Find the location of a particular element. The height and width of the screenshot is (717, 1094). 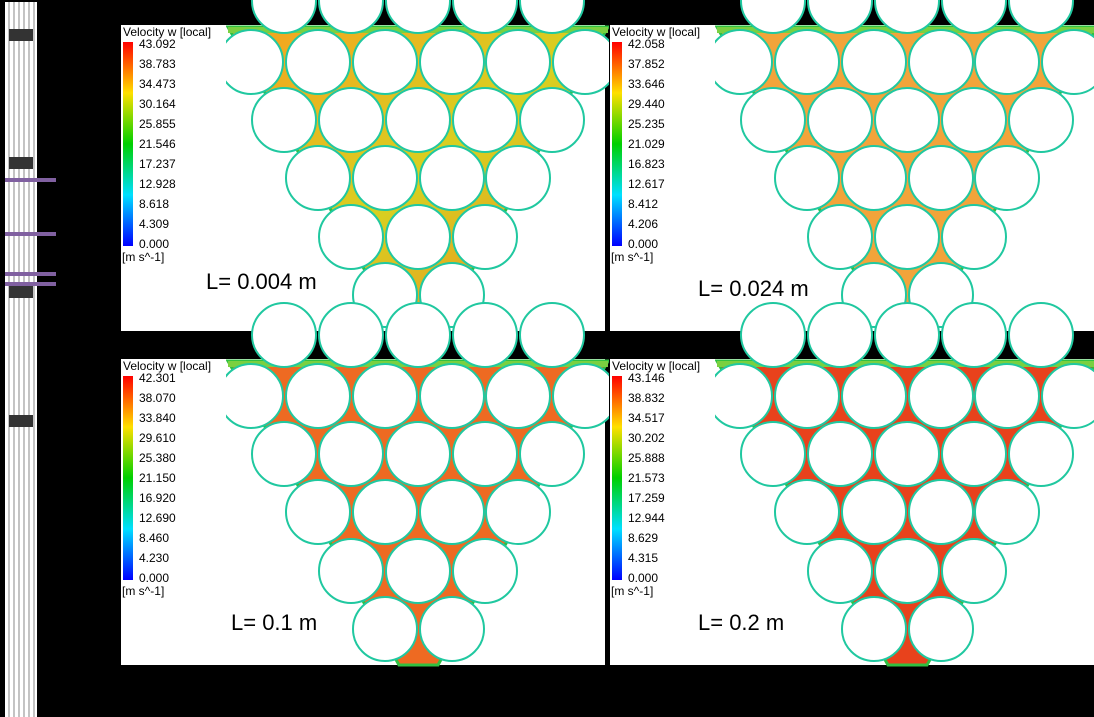

legend-tick: 16.823 is located at coordinates (646, 164).